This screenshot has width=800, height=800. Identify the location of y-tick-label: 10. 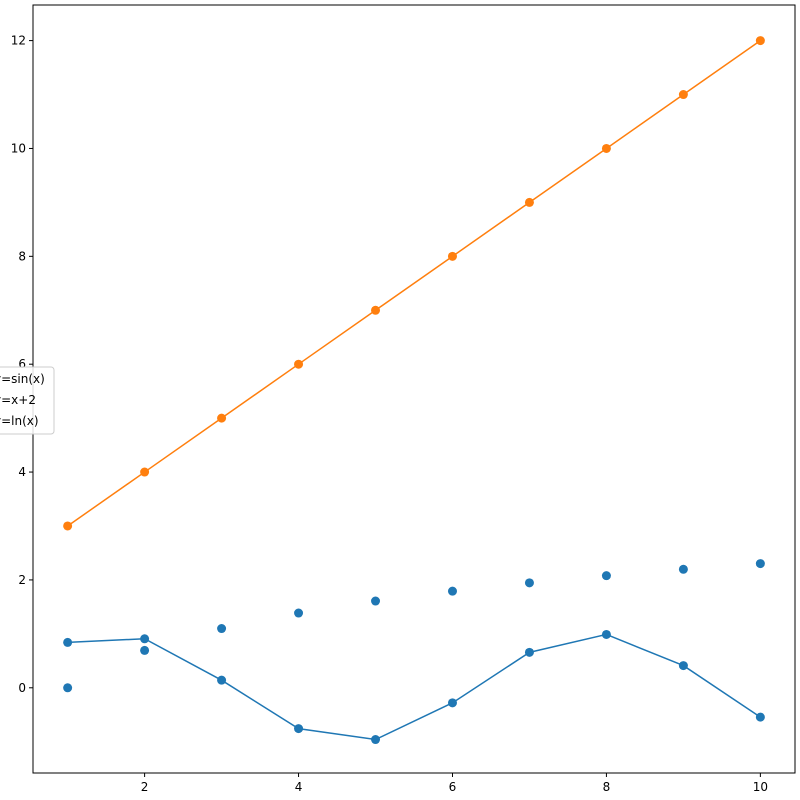
(18, 148).